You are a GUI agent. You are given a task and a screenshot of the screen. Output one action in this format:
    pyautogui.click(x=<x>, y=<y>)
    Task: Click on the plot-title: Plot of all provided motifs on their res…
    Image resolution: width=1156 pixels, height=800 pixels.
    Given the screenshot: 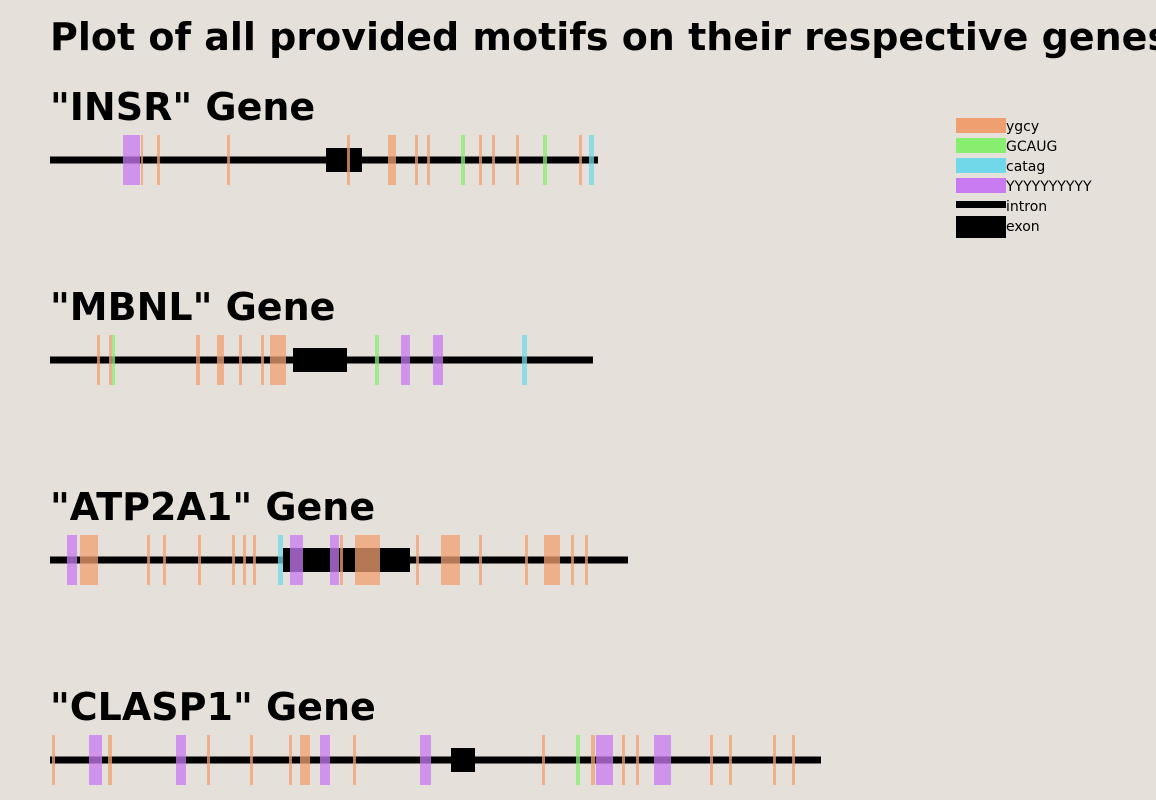 What is the action you would take?
    pyautogui.click(x=603, y=37)
    